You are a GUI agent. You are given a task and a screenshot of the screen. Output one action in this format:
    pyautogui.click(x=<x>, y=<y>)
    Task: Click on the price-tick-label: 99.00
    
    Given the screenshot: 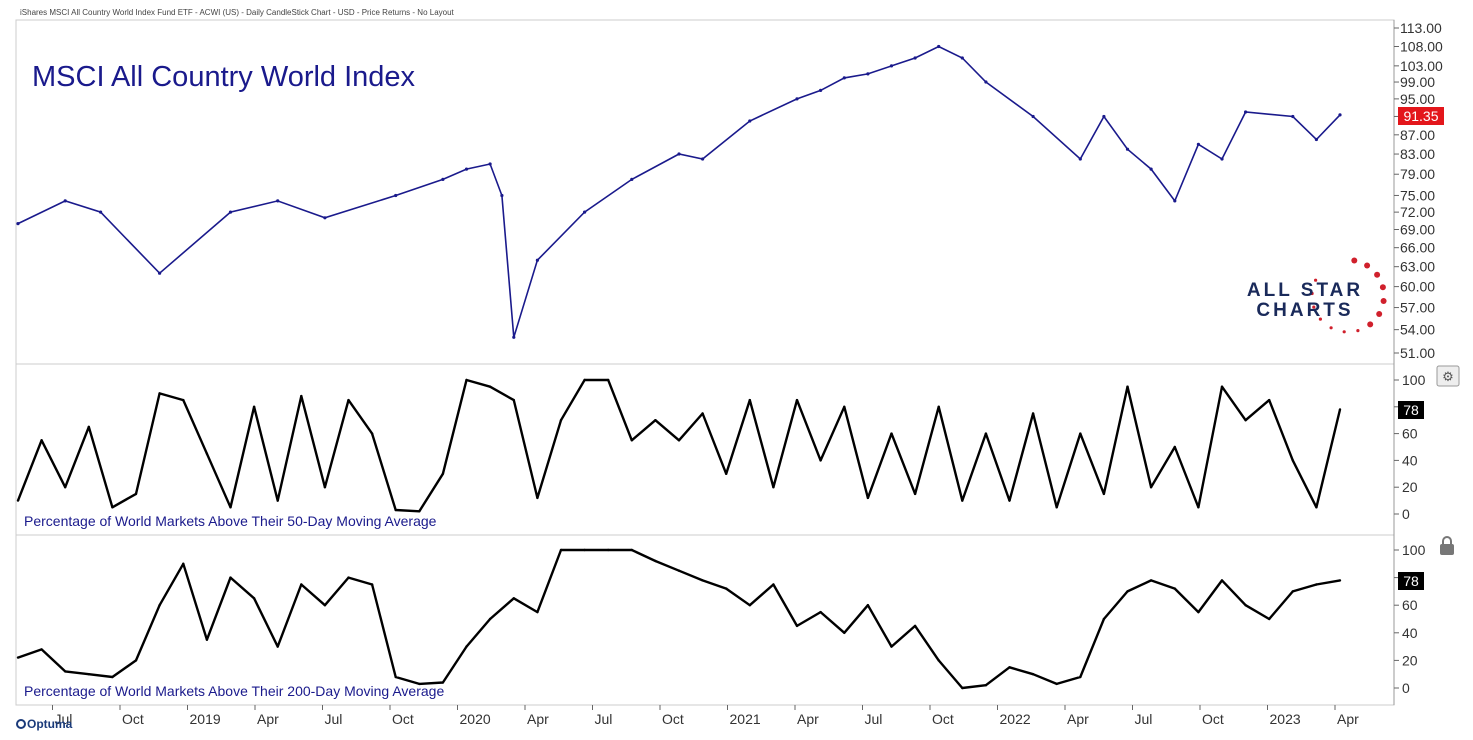 What is the action you would take?
    pyautogui.click(x=1417, y=82)
    